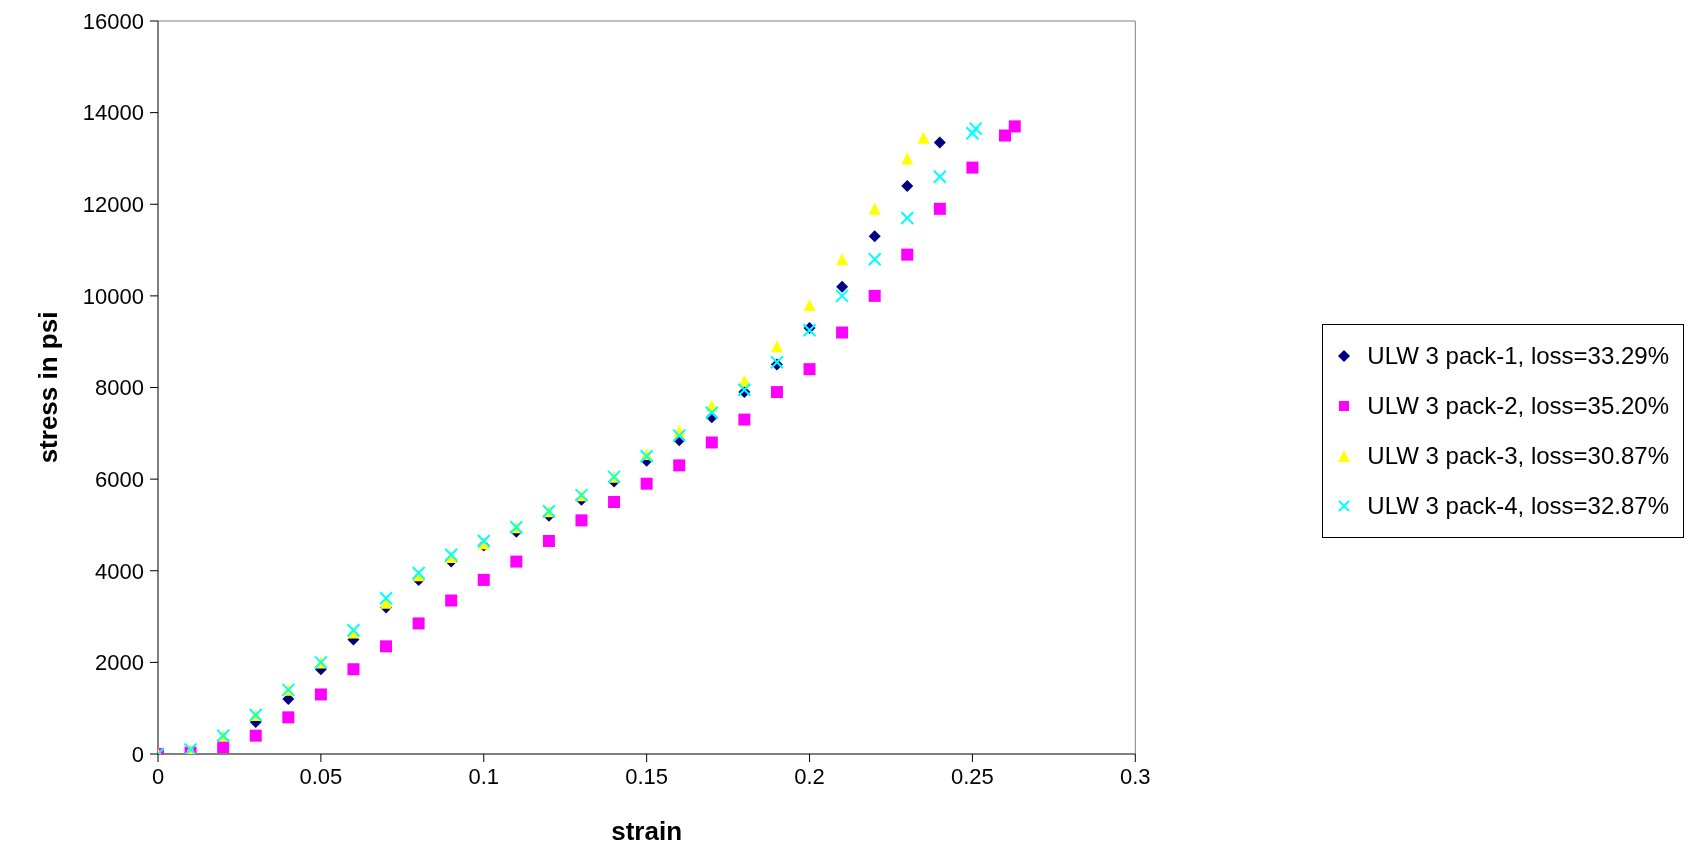 The width and height of the screenshot is (1706, 862). What do you see at coordinates (1518, 406) in the screenshot?
I see `legend-label: ULW 3 pack-2, loss=35.20%` at bounding box center [1518, 406].